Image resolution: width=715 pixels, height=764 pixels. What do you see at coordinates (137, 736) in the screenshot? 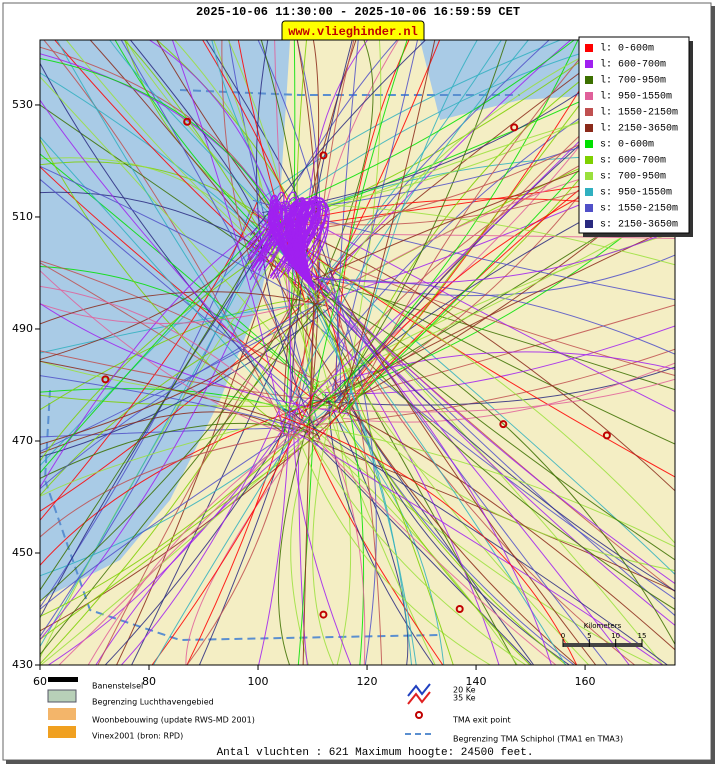
I see `key-label: Vinex2001 (bron: RPD)` at bounding box center [137, 736].